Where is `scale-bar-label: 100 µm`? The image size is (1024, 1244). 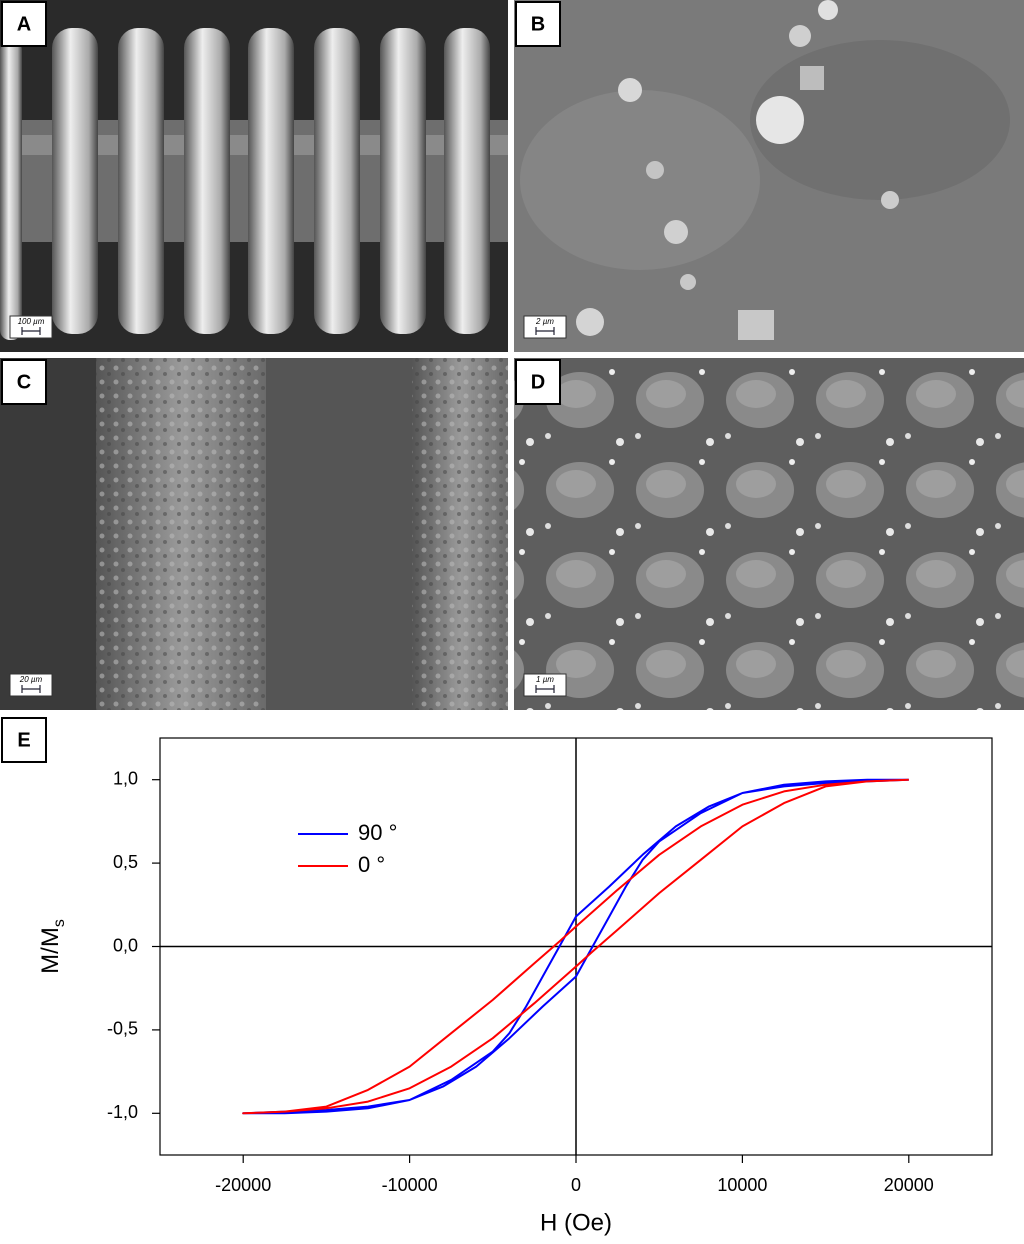
scale-bar-label: 100 µm is located at coordinates (31, 321).